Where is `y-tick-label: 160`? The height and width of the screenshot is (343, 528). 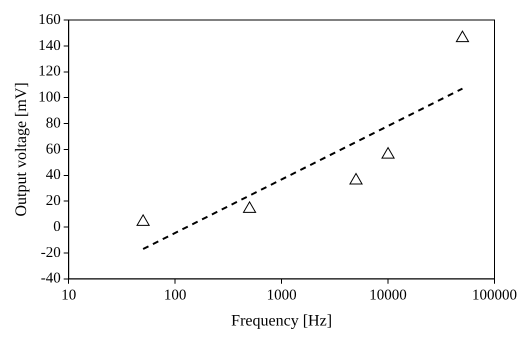 y-tick-label: 160 is located at coordinates (49, 20).